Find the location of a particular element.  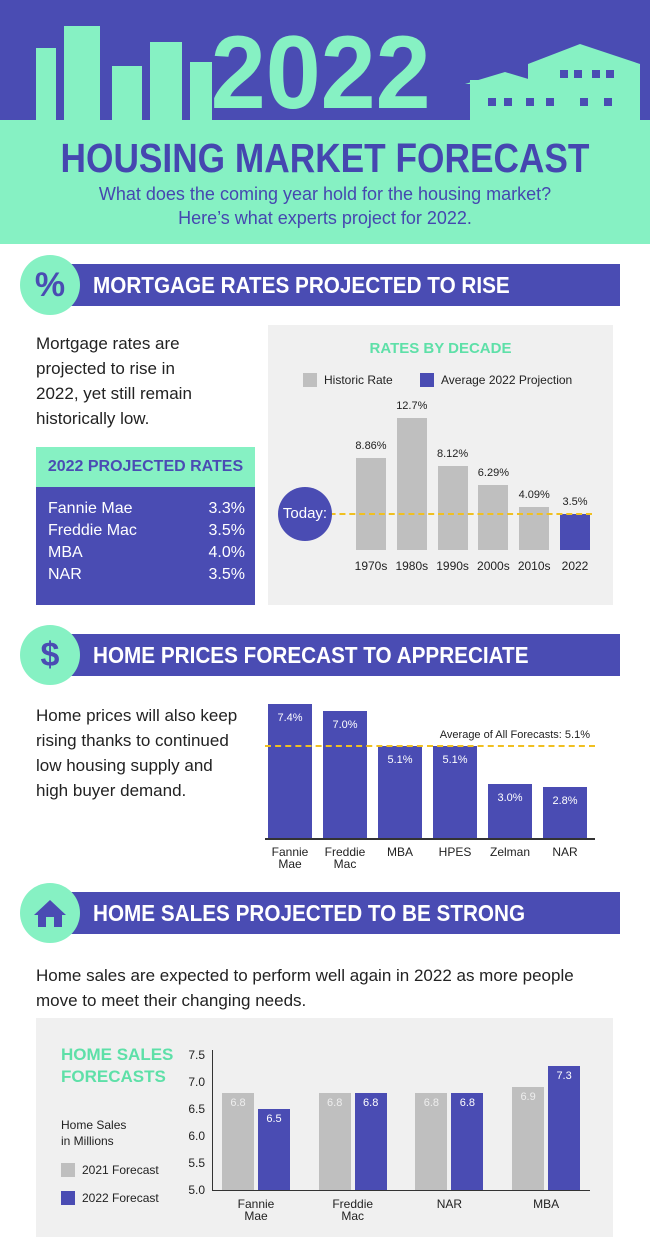

table-cell: Fannie Mae is located at coordinates (90, 508).